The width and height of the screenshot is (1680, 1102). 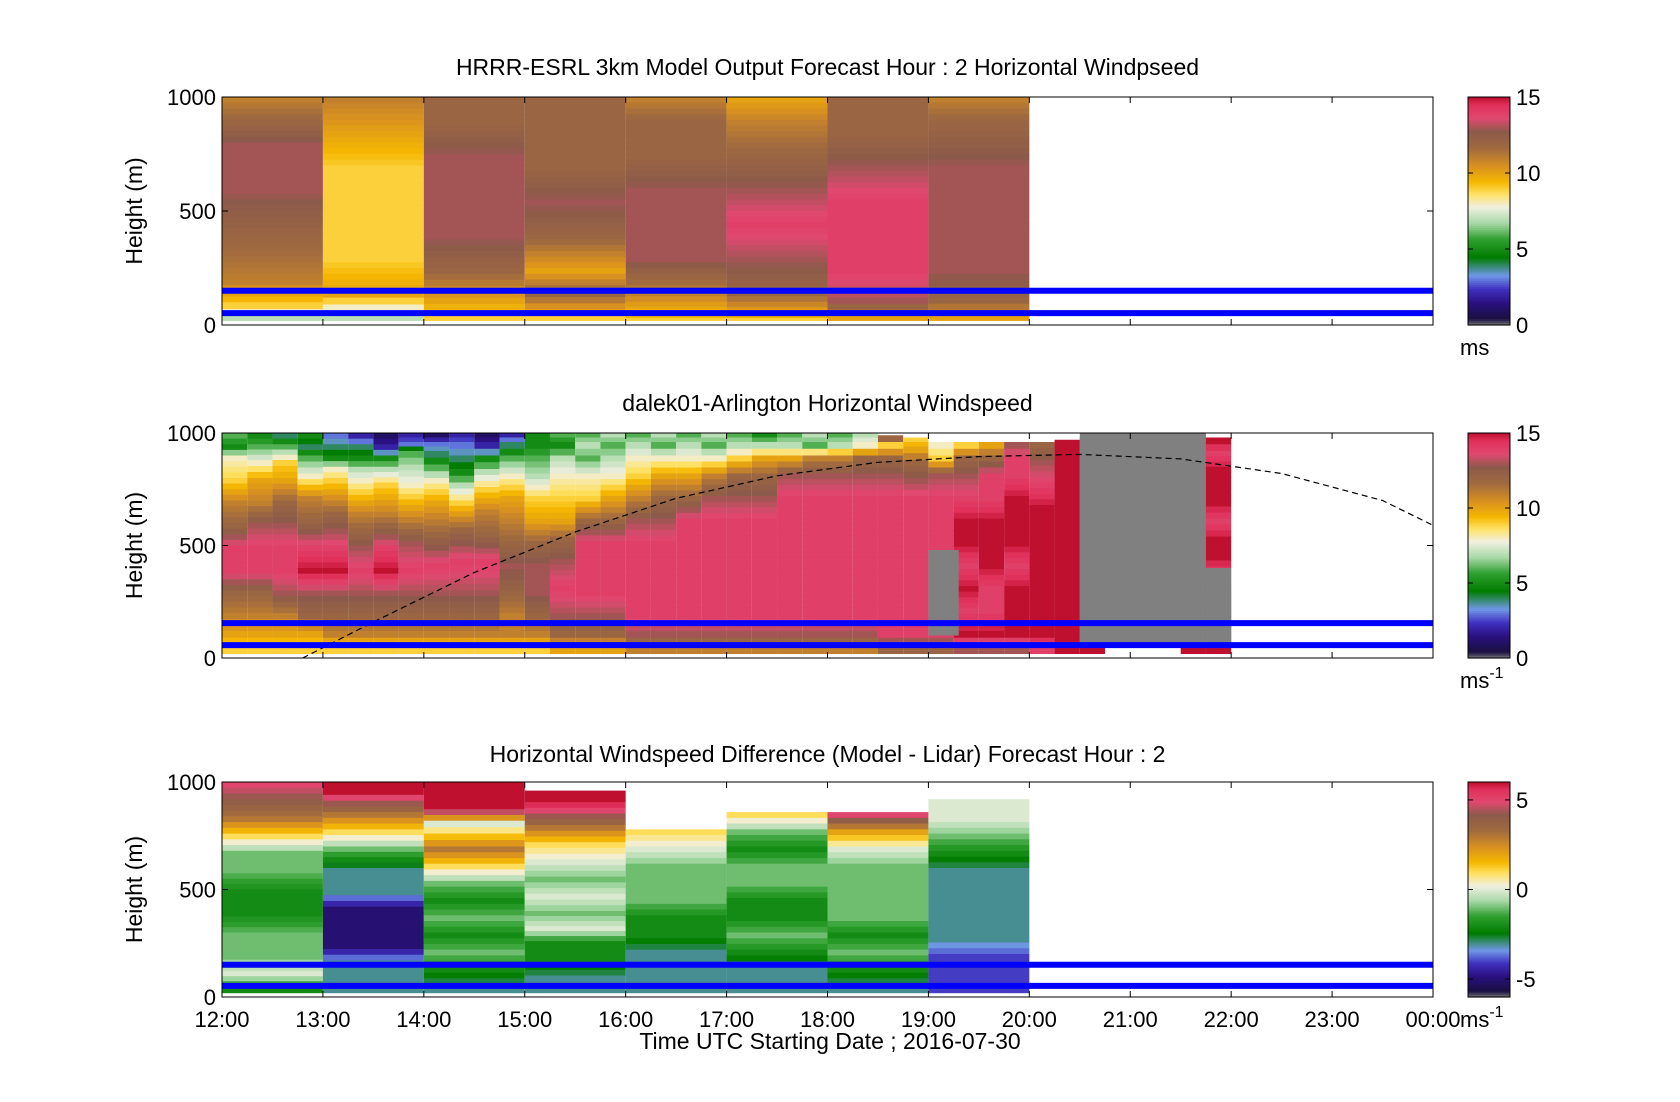 I want to click on colorbar-tick-label: 0, so click(x=1522, y=890).